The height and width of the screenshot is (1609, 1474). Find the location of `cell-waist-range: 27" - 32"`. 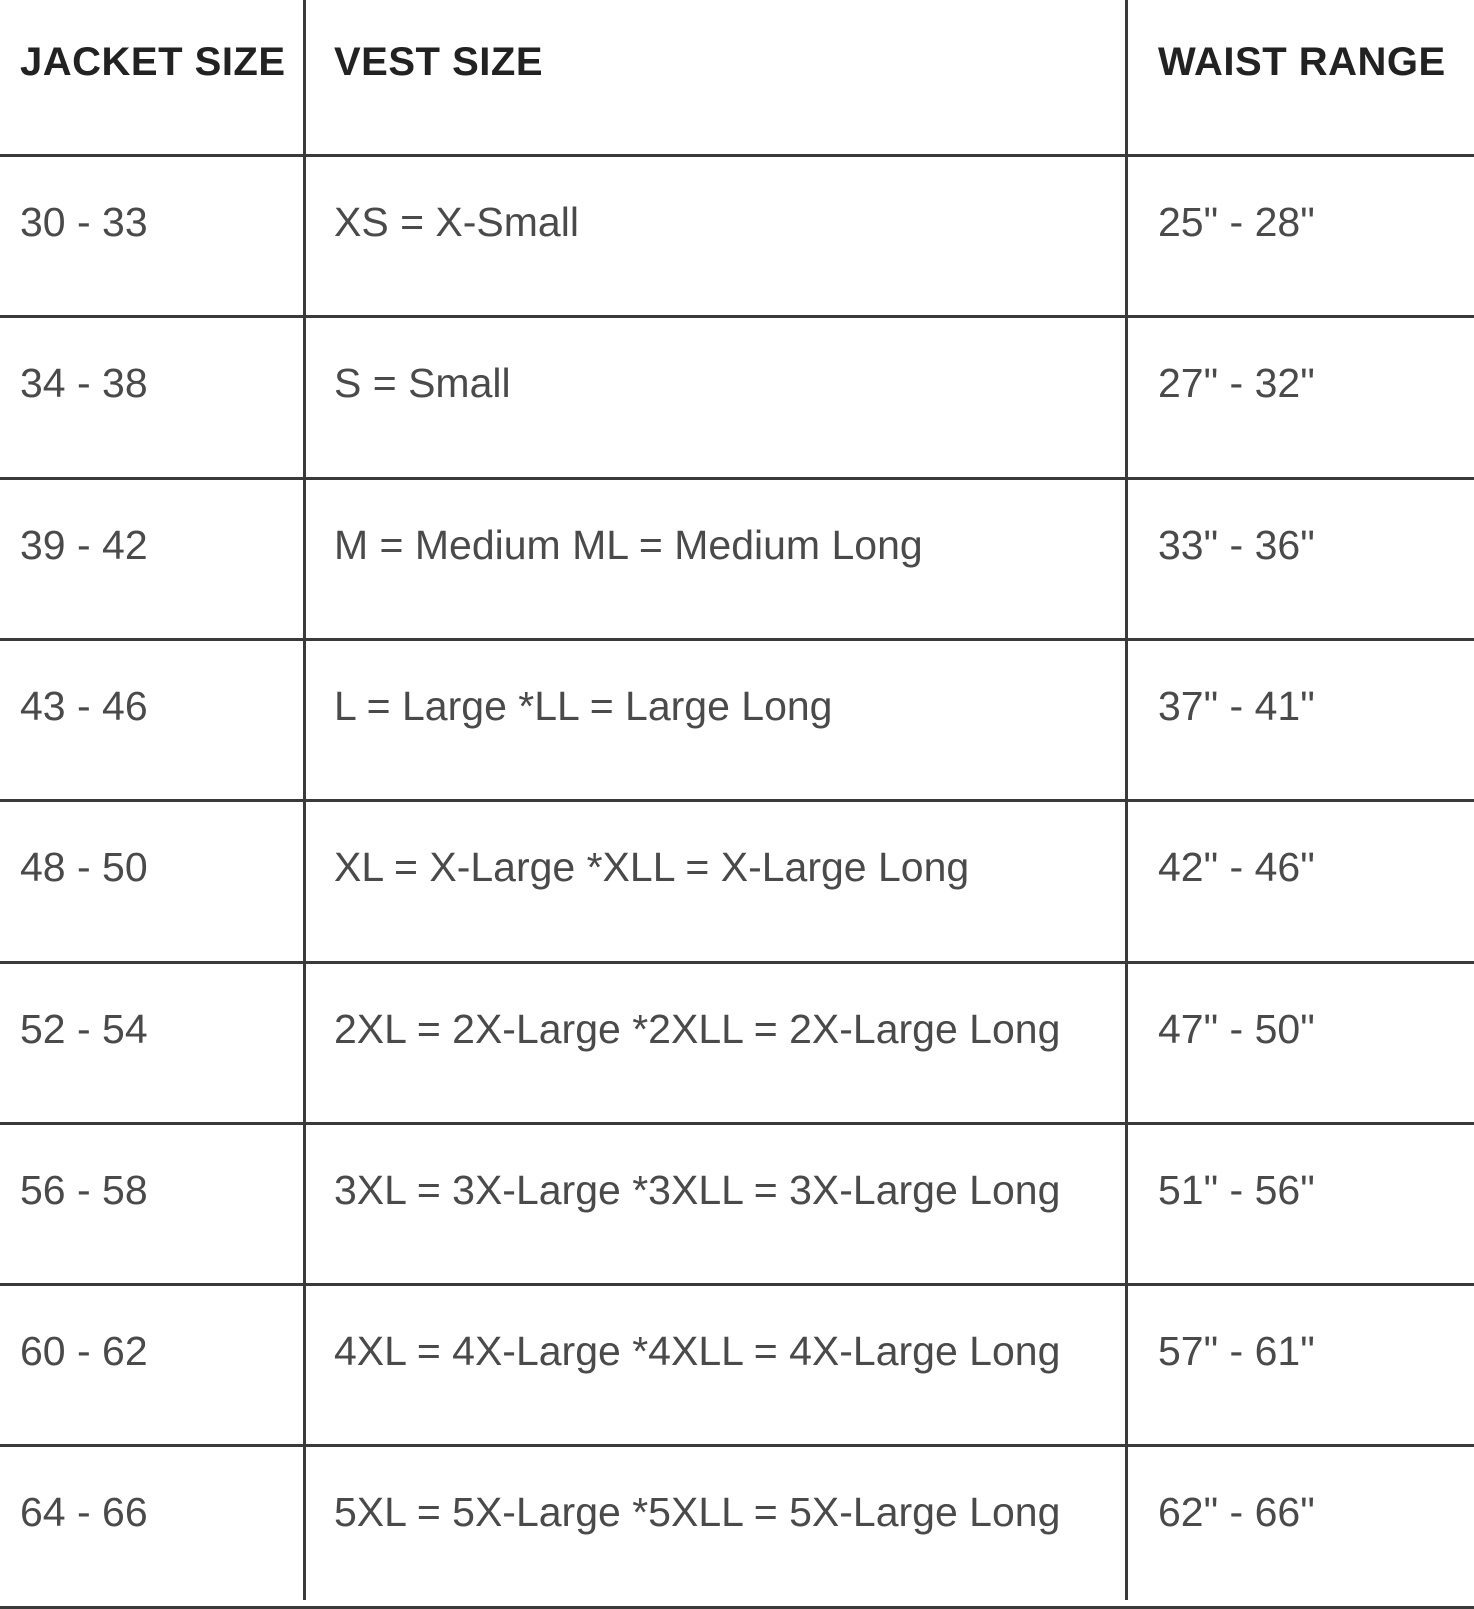

cell-waist-range: 27" - 32" is located at coordinates (1236, 383).